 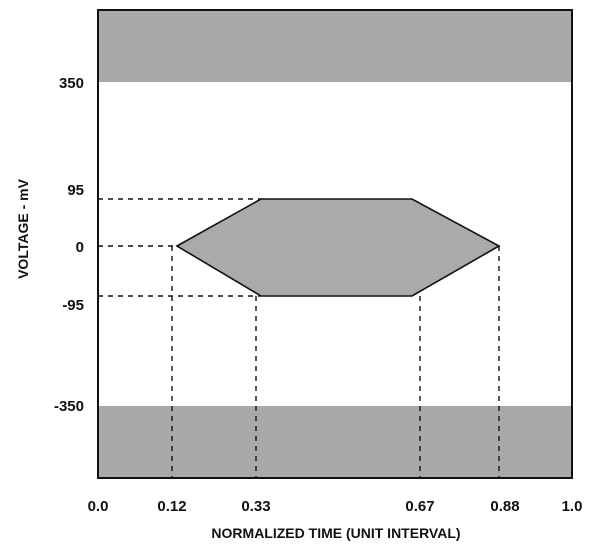 I want to click on x-axis-title: NORMALIZED TIME (UNIT INTERVAL), so click(x=335, y=533).